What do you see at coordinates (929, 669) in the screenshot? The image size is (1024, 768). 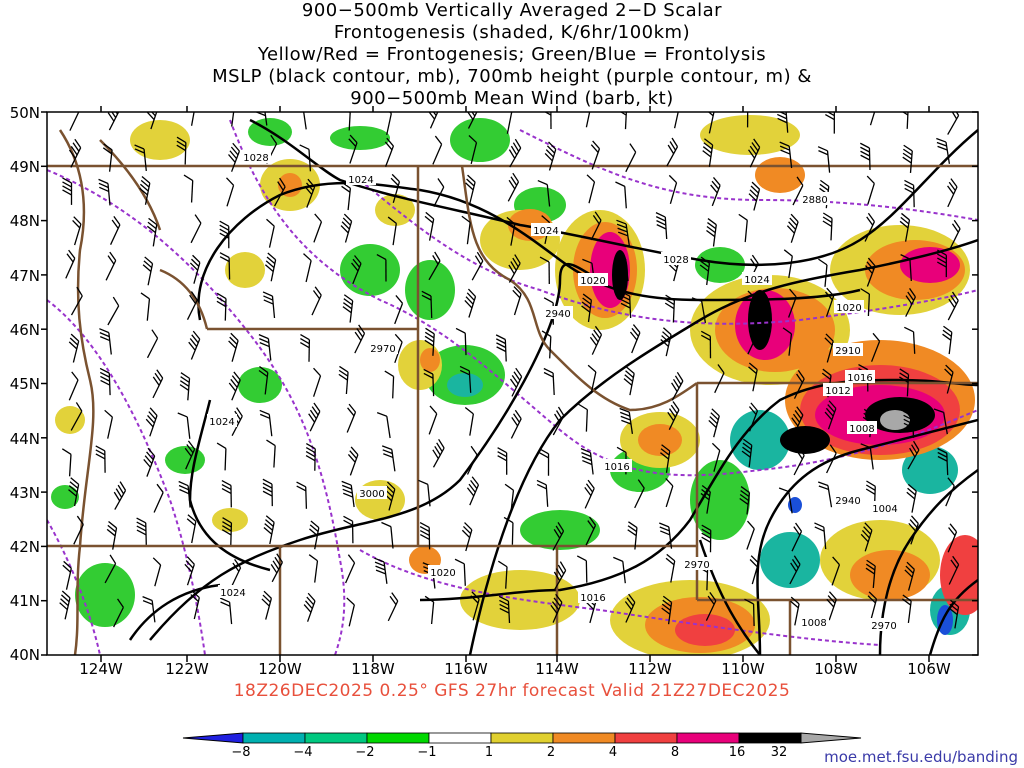 I see `lon-label: 106W` at bounding box center [929, 669].